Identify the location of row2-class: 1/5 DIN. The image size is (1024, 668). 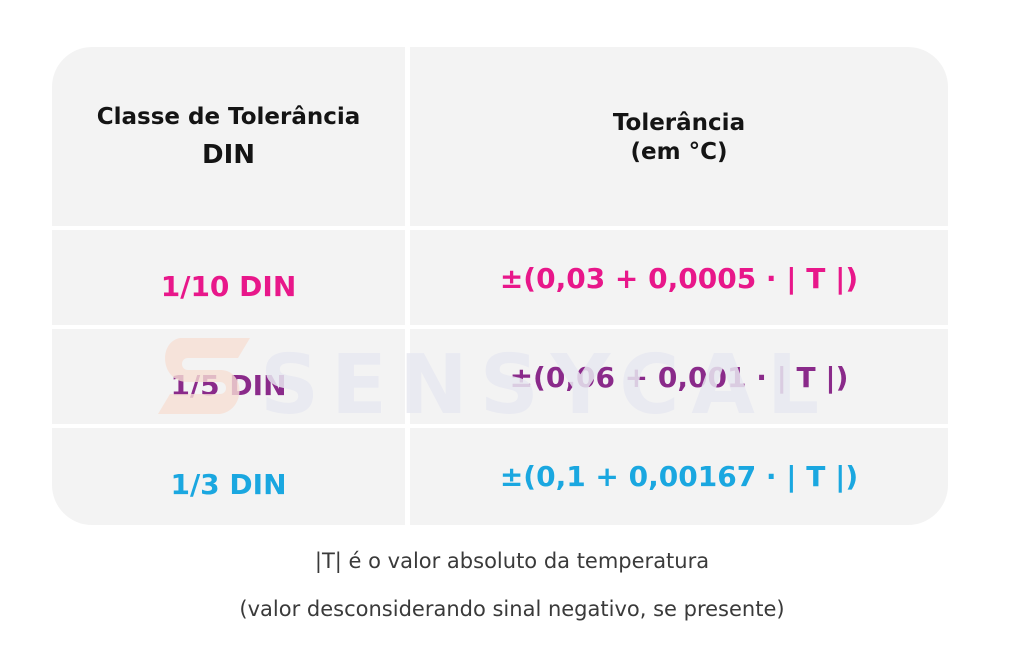
(228, 385).